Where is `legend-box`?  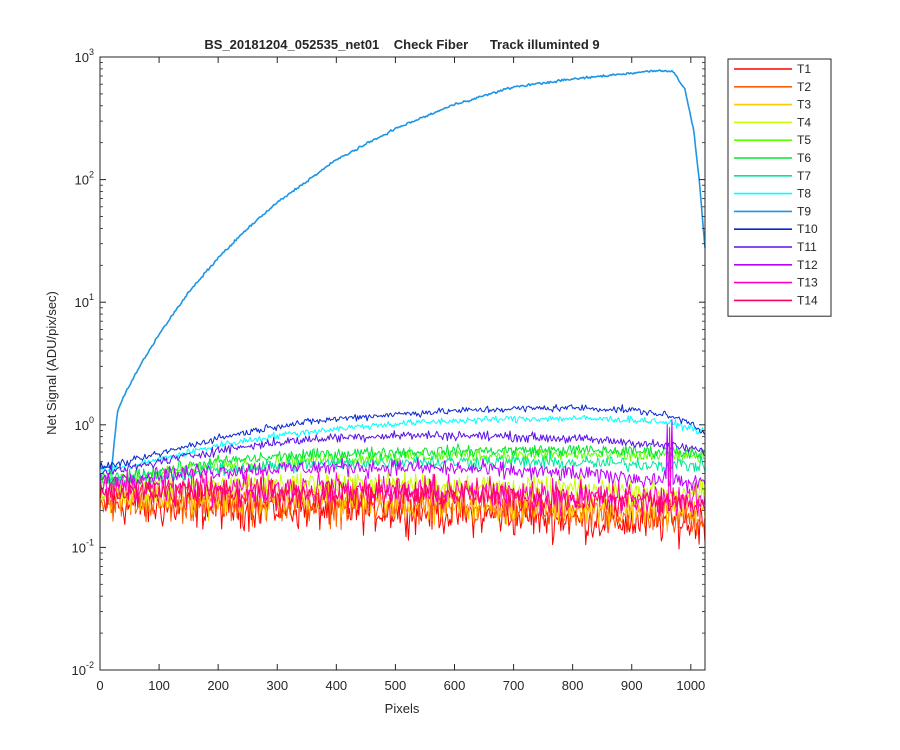
legend-box is located at coordinates (779, 187).